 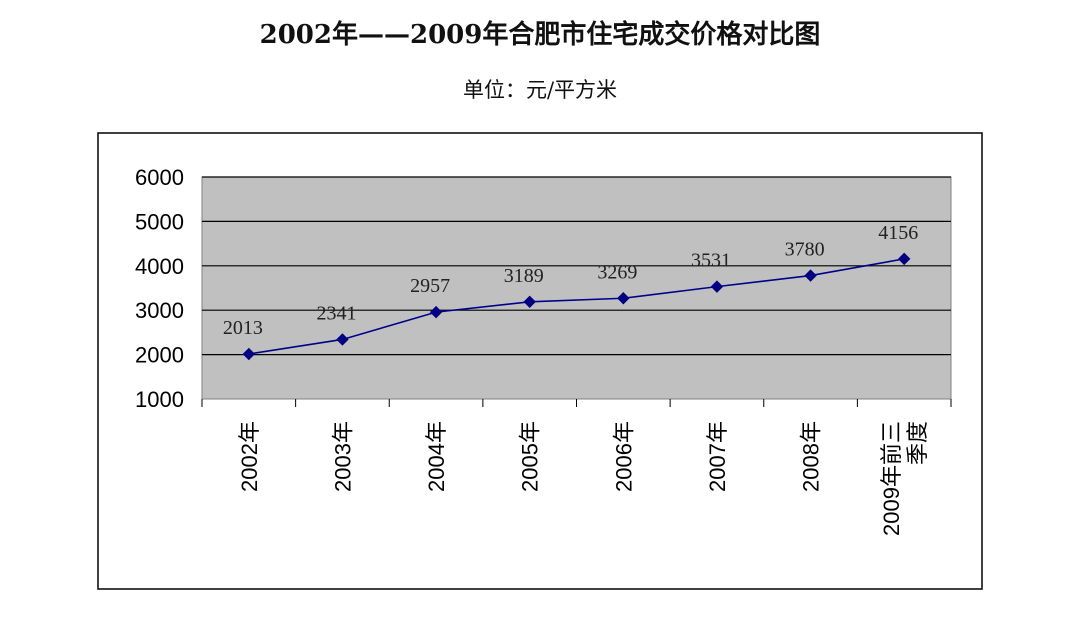 I want to click on series-line, so click(x=576, y=306).